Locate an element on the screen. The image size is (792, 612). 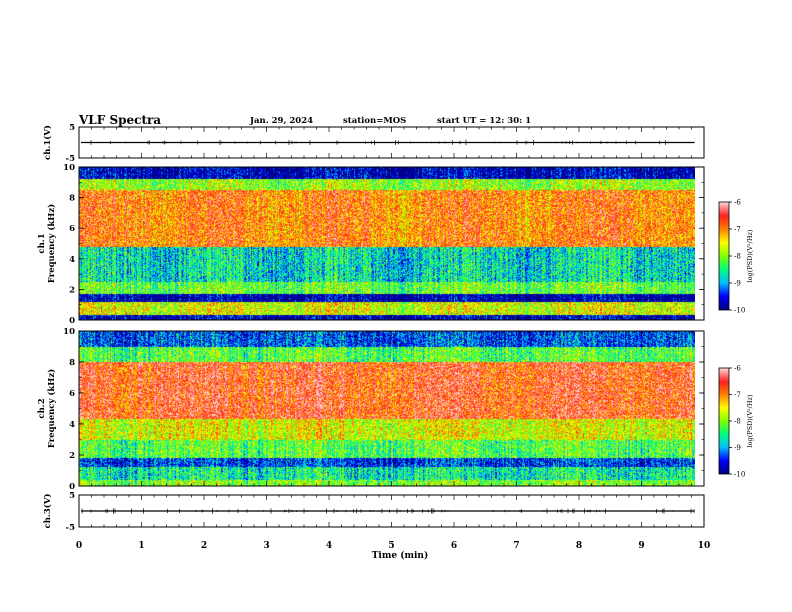
ch2-spectrogram-colorbar-tick-label: -7 is located at coordinates (737, 395).